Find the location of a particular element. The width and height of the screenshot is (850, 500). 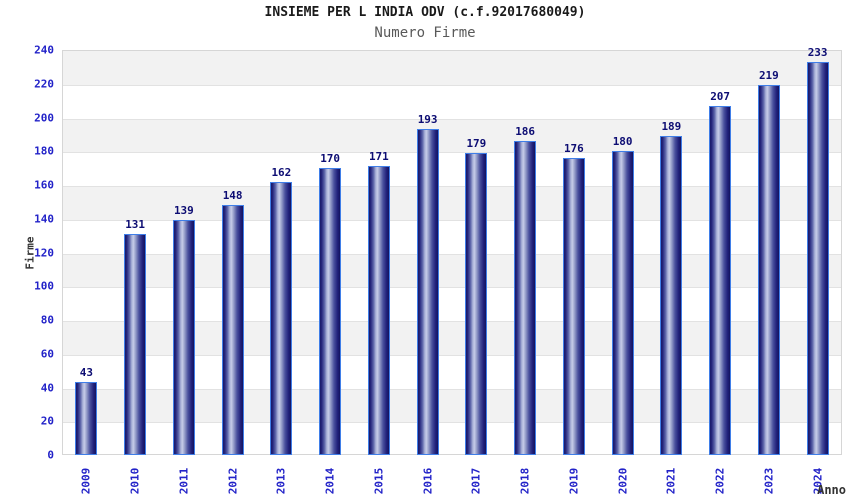

bar-value-label: 207 is located at coordinates (720, 96).